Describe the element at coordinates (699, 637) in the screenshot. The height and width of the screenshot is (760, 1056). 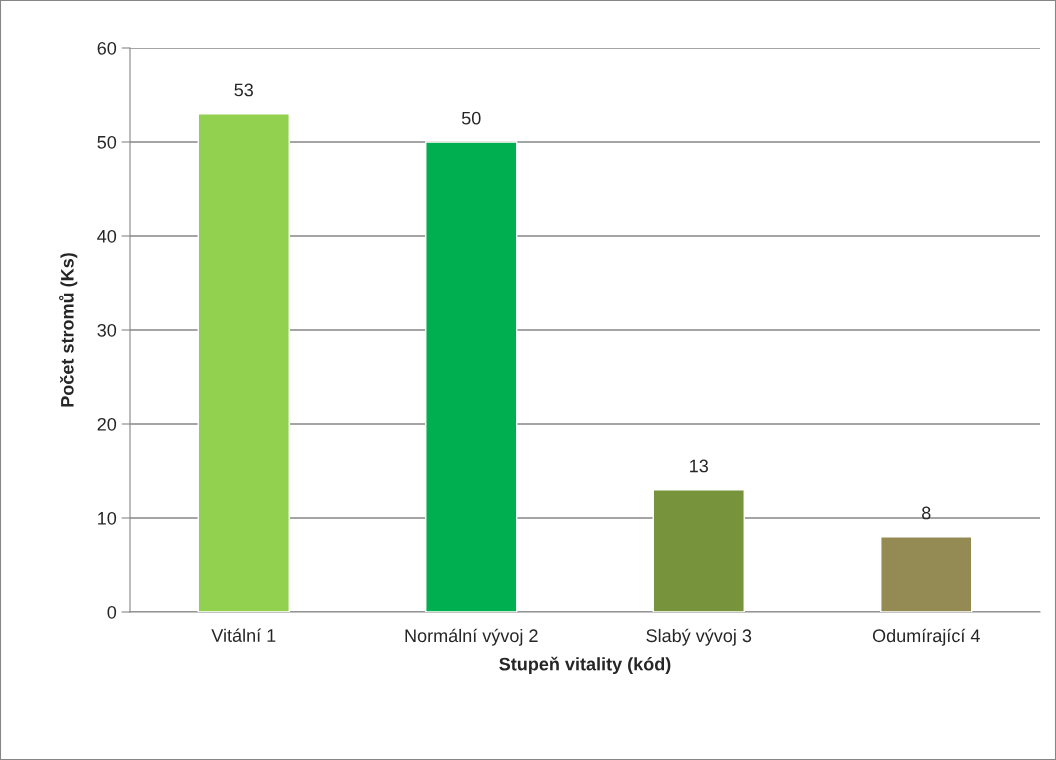
I see `x-tick-label: Slabý vývoj 3` at that location.